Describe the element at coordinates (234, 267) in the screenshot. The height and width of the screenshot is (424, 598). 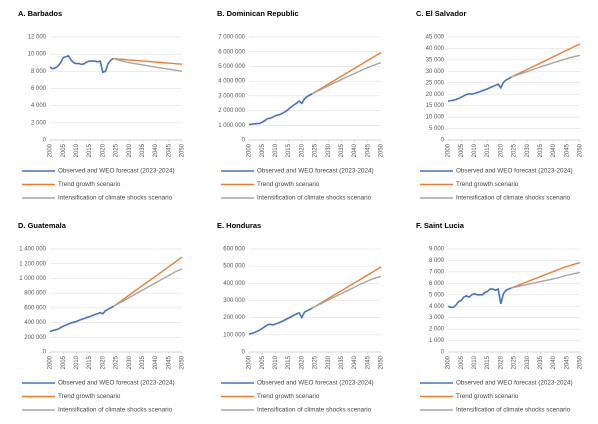
I see `y-tick-label: 500 000` at that location.